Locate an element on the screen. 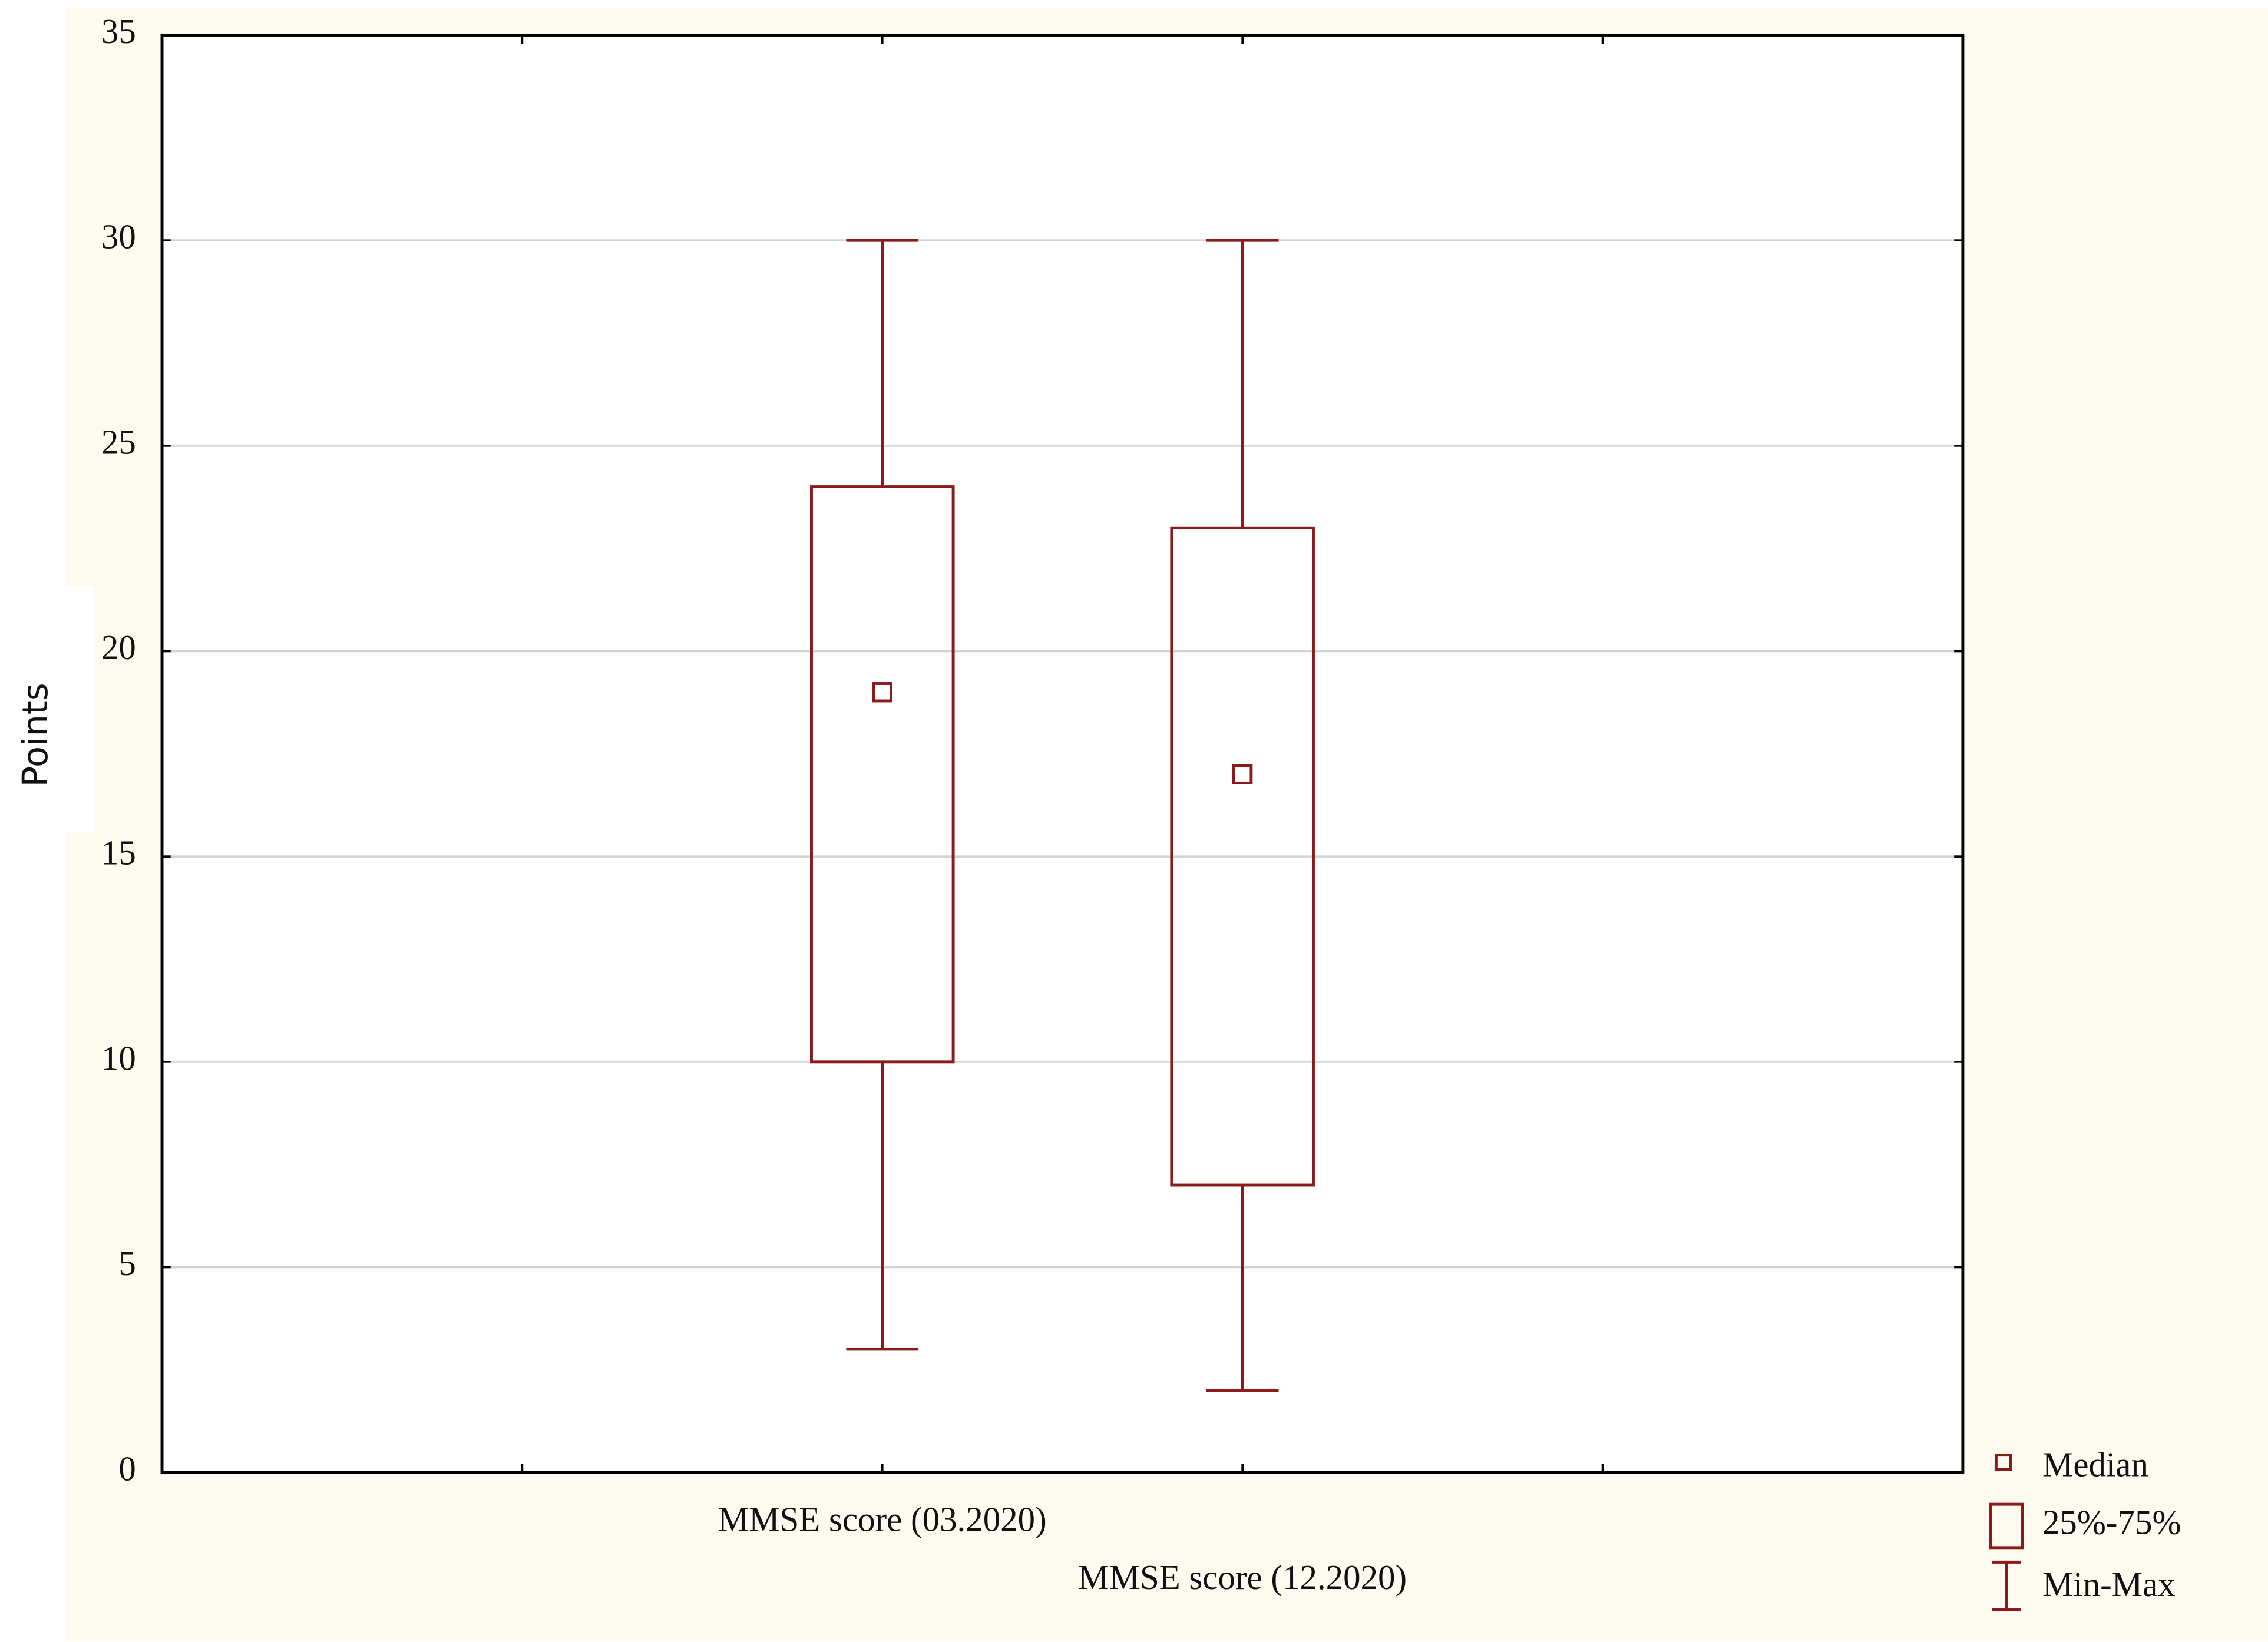 Image resolution: width=2268 pixels, height=1642 pixels. y-tick-label: 0 is located at coordinates (126, 1469).